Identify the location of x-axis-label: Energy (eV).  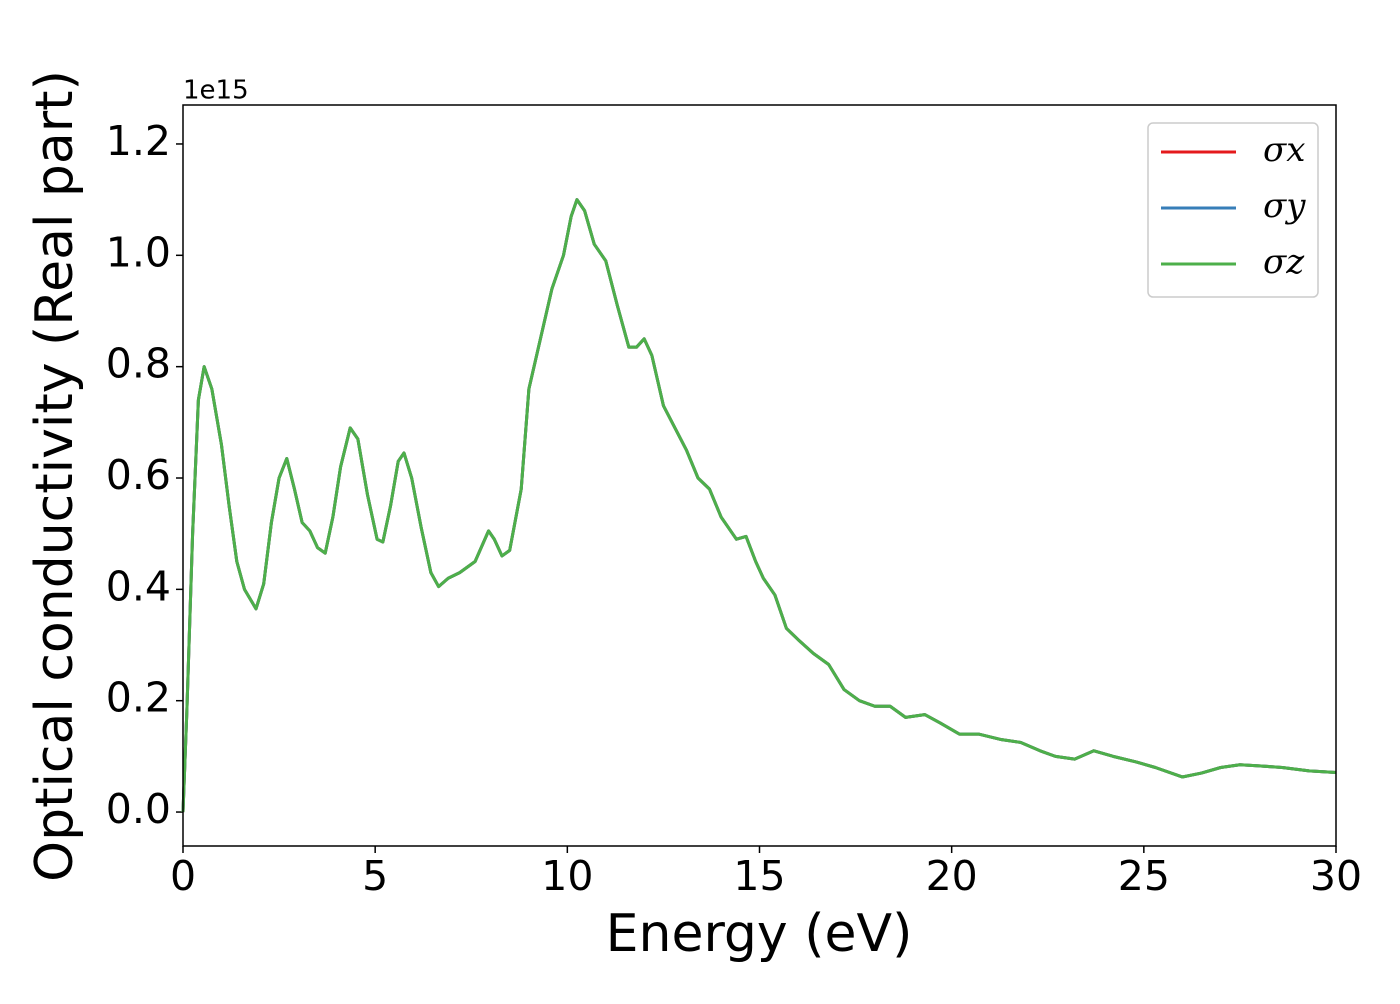
(759, 934).